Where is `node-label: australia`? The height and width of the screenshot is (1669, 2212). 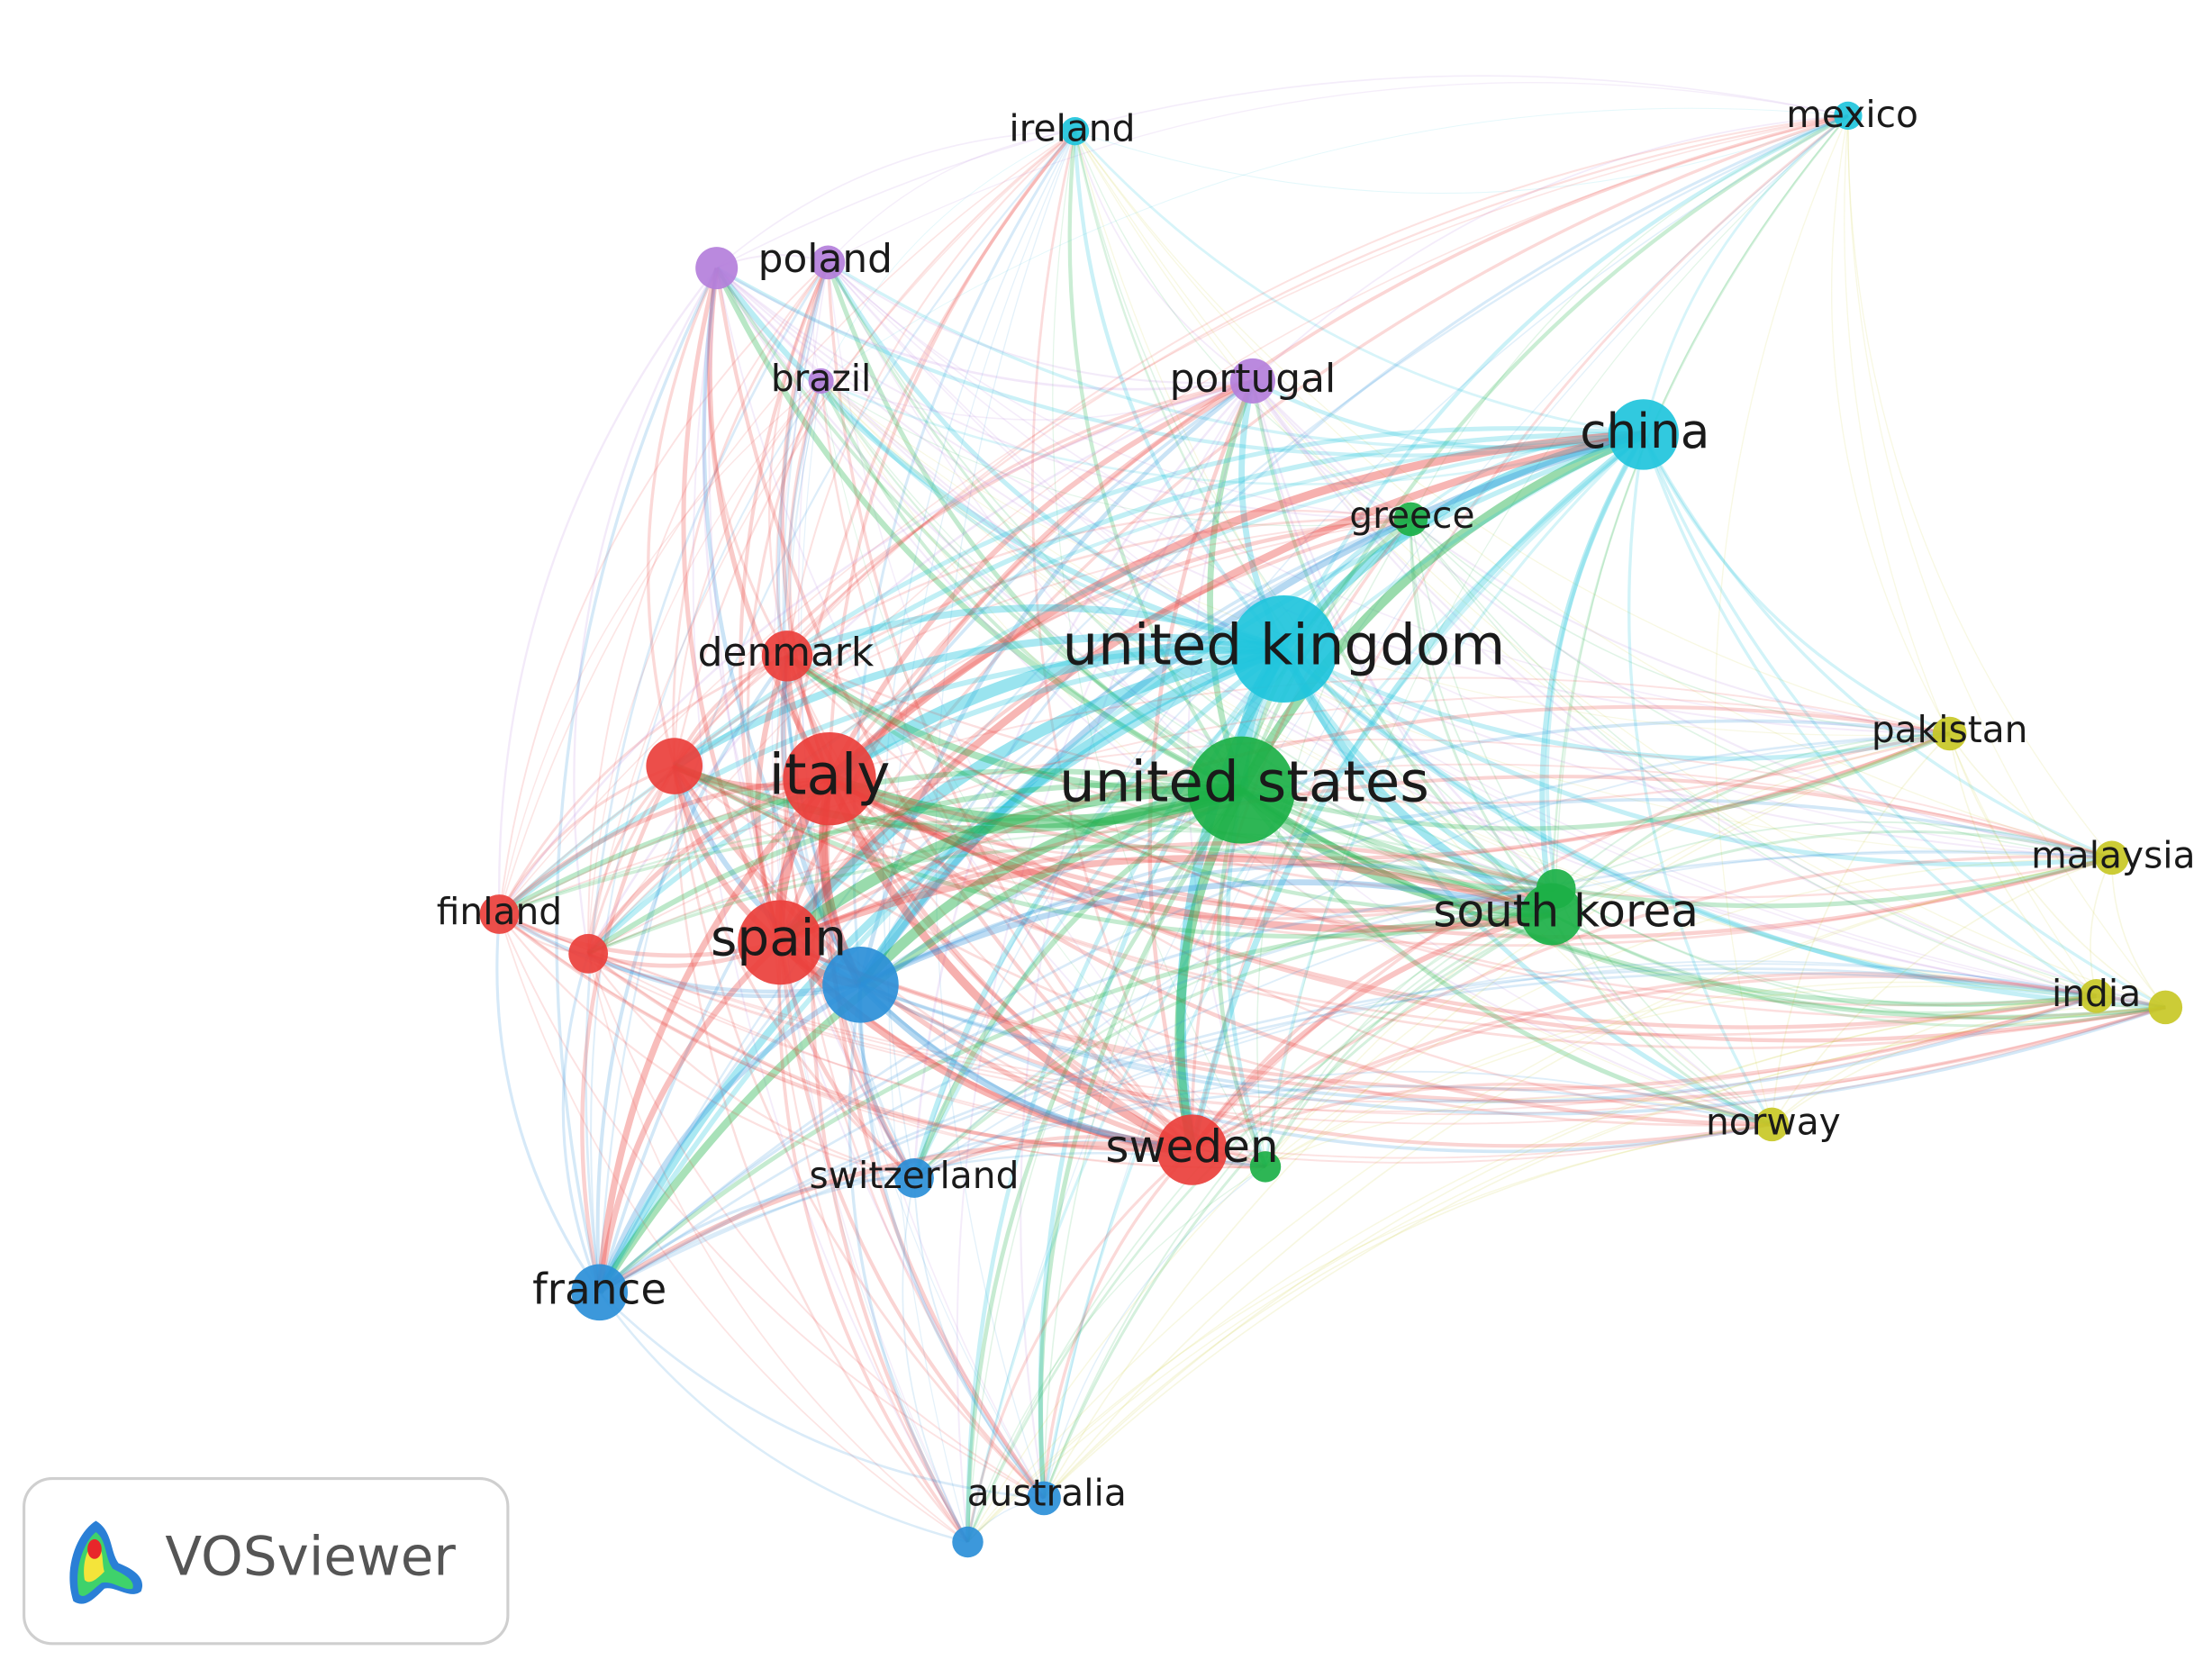
node-label: australia is located at coordinates (1047, 1492).